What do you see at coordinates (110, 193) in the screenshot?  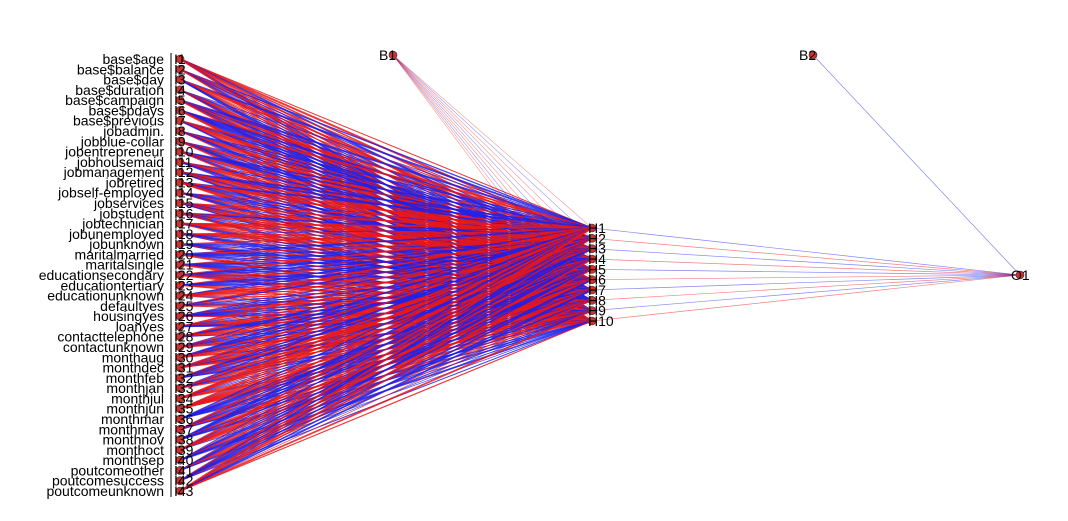 I see `input-variable-label: jobself-employed` at bounding box center [110, 193].